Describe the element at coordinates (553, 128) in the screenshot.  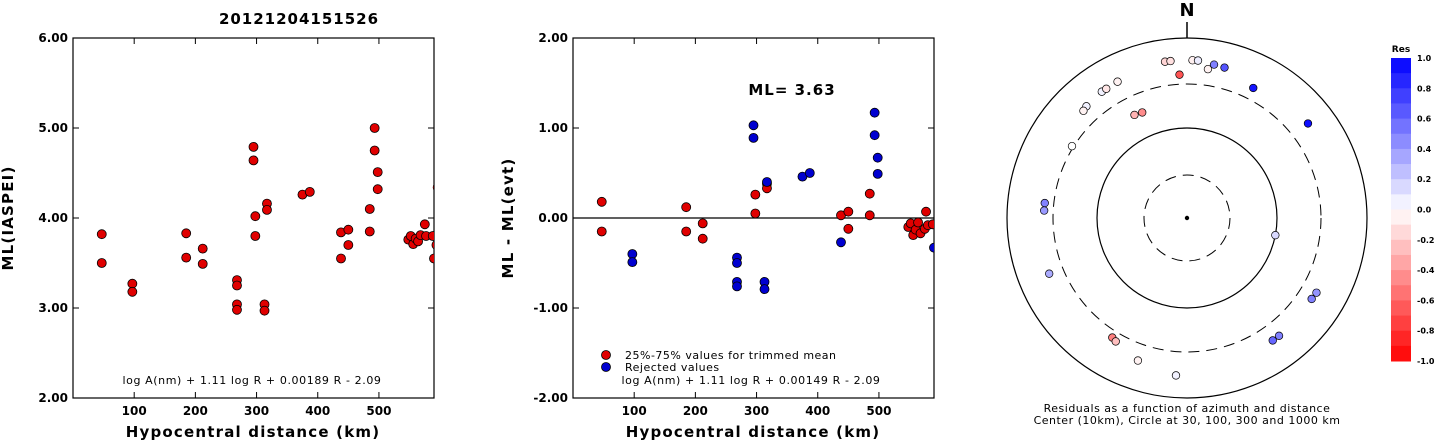
I see `ytick-label: 1.00` at that location.